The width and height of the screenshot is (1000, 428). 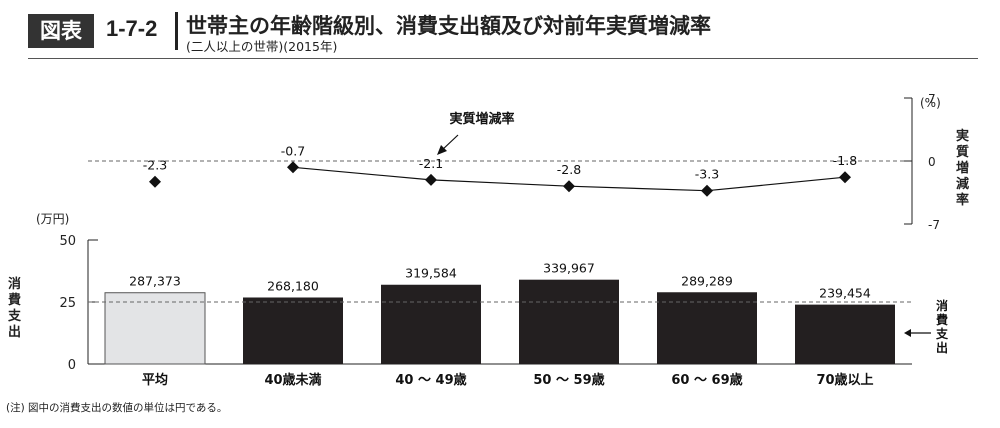 What do you see at coordinates (293, 285) in the screenshot?
I see `expense-data-label: 268,180` at bounding box center [293, 285].